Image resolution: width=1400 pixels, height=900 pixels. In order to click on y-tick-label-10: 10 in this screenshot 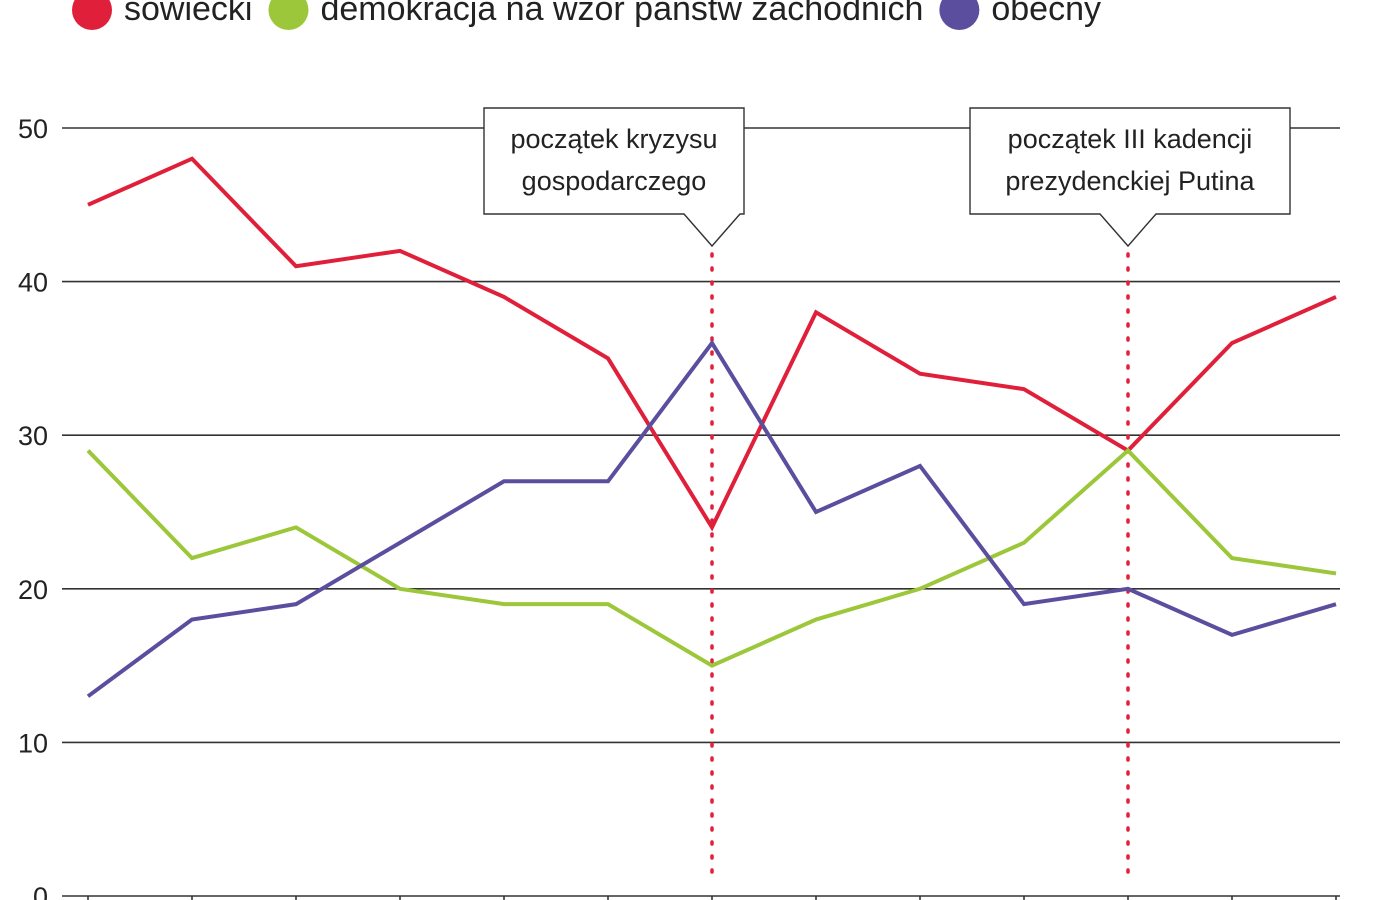, I will do `click(33, 743)`.